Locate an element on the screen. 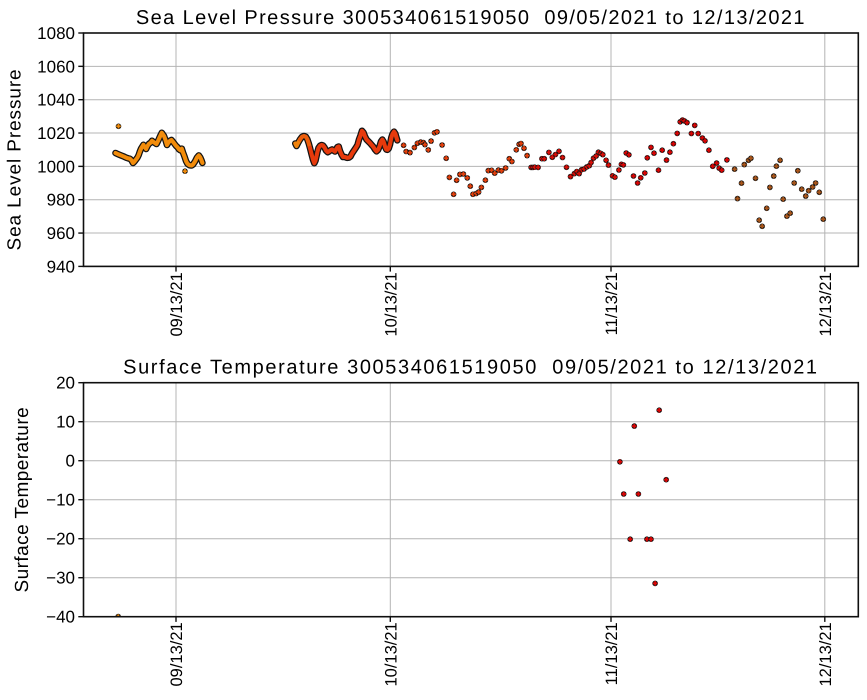 This screenshot has width=867, height=700. svg-text: −30 is located at coordinates (60, 578).